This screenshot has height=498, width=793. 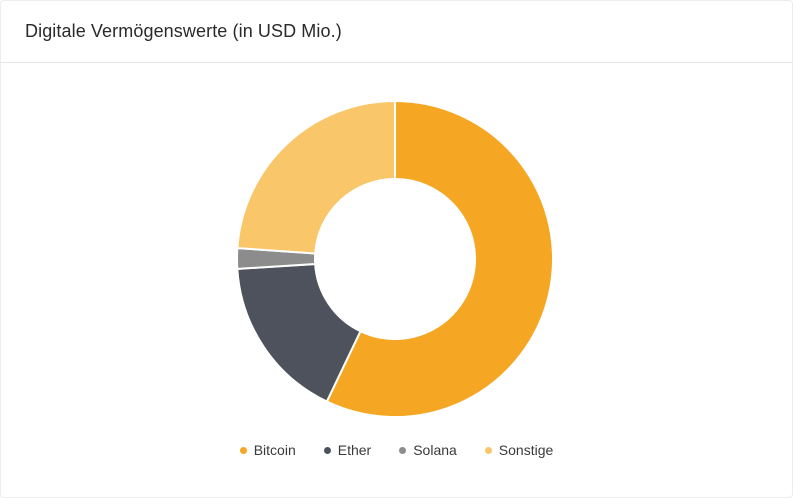 I want to click on legend-item-solana: Solana, so click(x=428, y=450).